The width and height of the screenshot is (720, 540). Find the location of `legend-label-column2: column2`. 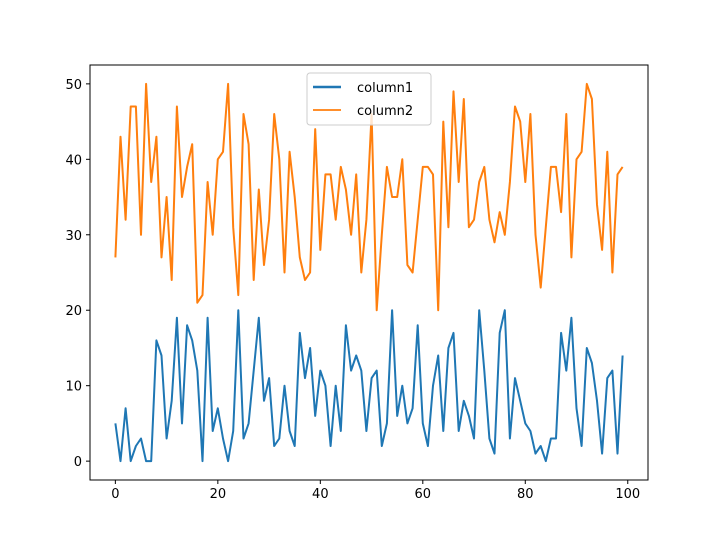

legend-label-column2: column2 is located at coordinates (385, 111).